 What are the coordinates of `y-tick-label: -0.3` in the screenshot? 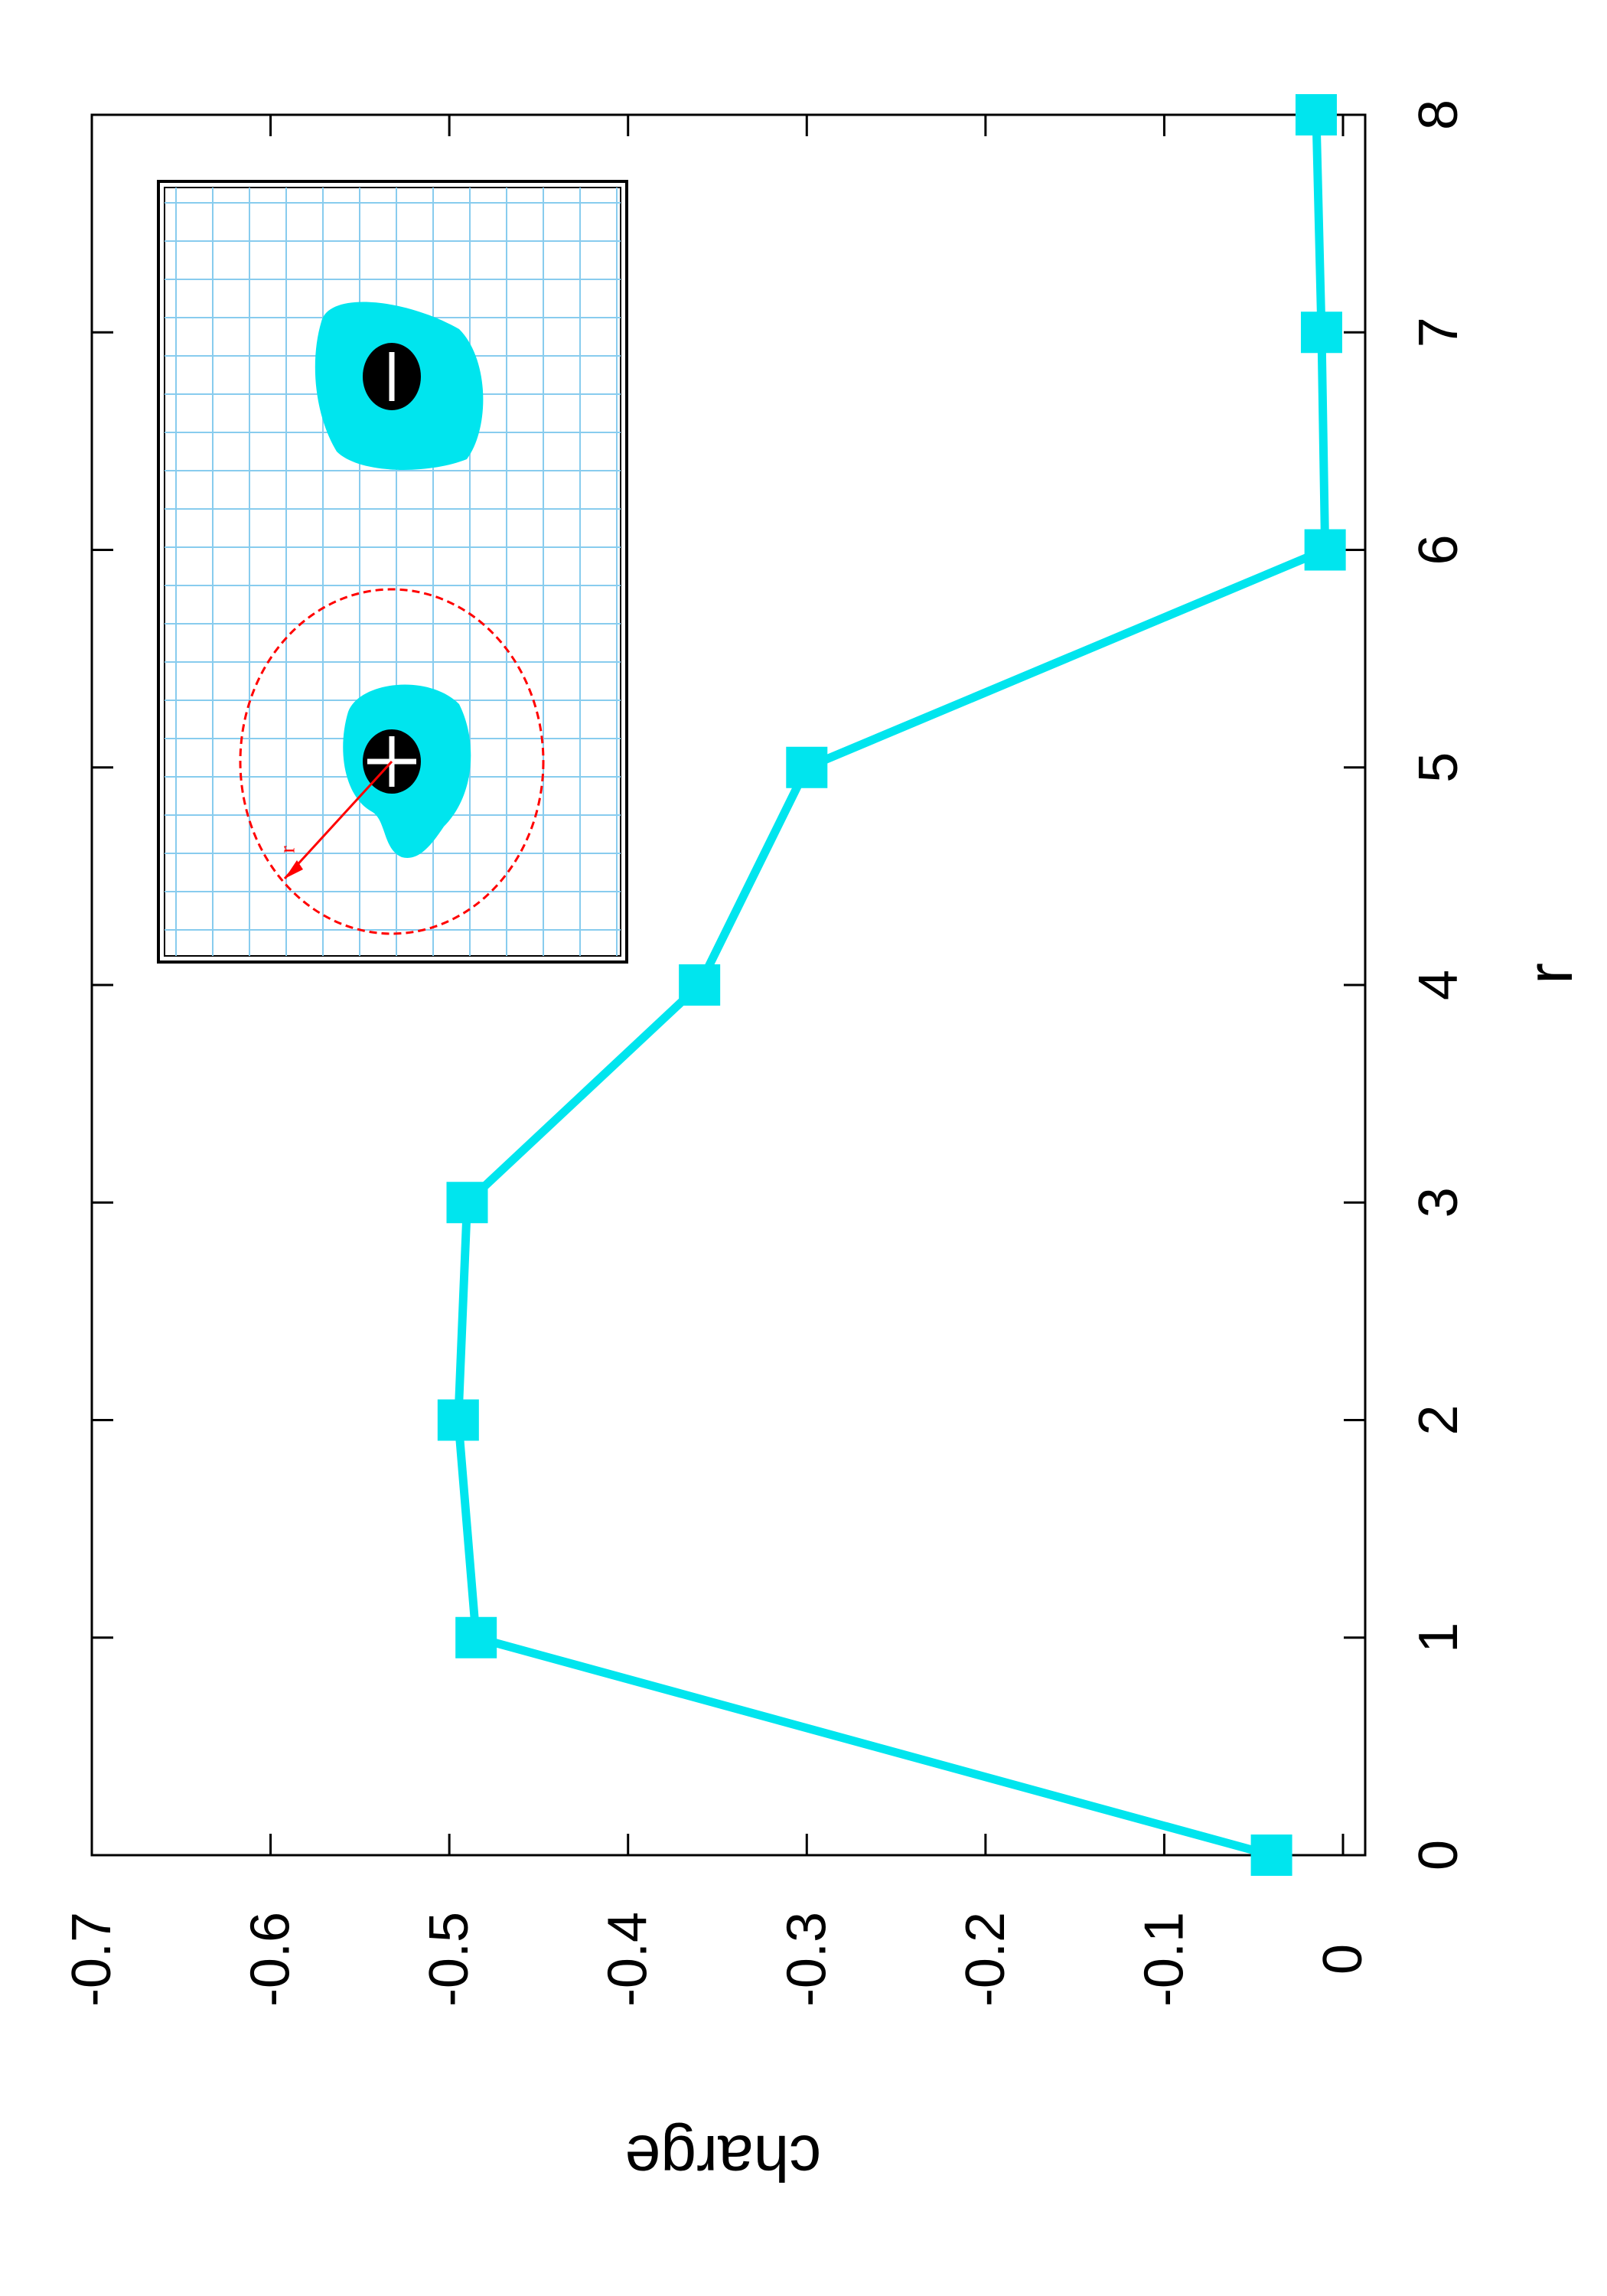 It's located at (806, 1959).